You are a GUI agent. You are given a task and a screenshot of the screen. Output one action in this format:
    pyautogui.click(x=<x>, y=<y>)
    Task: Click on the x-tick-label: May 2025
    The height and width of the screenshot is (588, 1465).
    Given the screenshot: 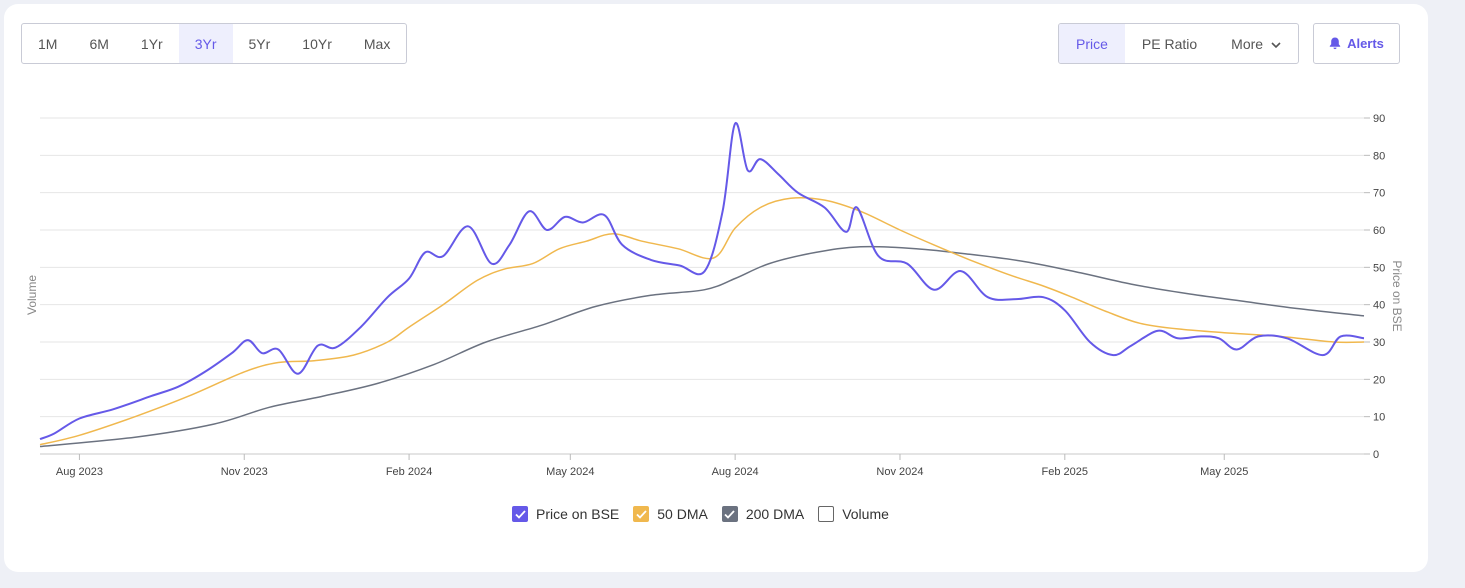 What is the action you would take?
    pyautogui.click(x=1224, y=472)
    